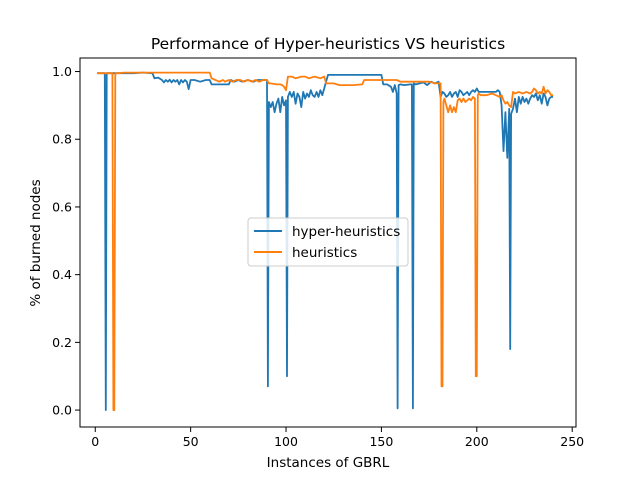 The width and height of the screenshot is (640, 480). I want to click on y-tick-label: 0.0, so click(62, 410).